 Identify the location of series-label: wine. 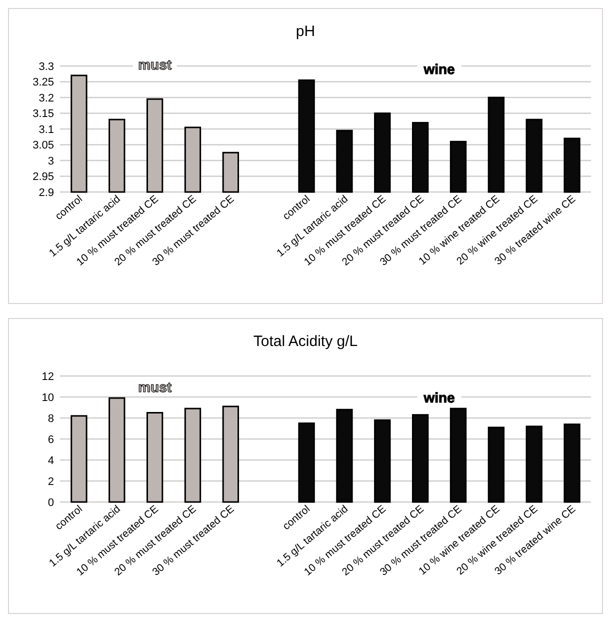
(439, 398).